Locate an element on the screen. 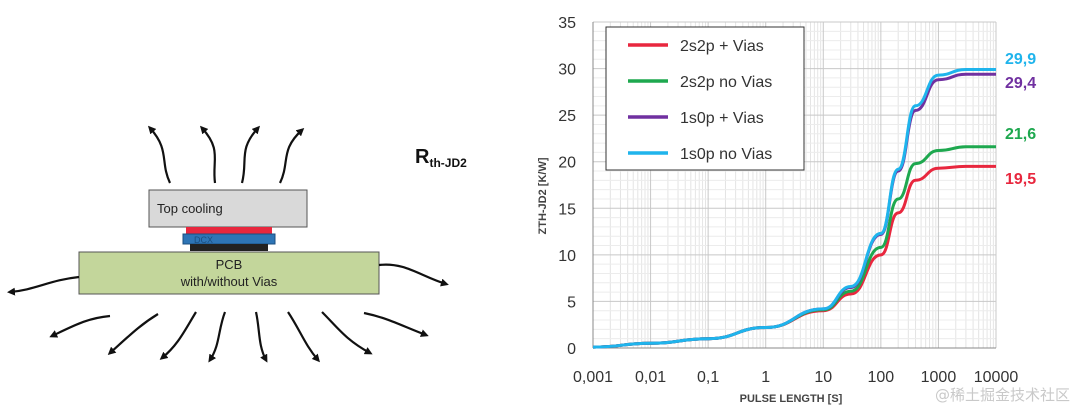 The width and height of the screenshot is (1080, 418). x-tick-label: 0,01 is located at coordinates (650, 377).